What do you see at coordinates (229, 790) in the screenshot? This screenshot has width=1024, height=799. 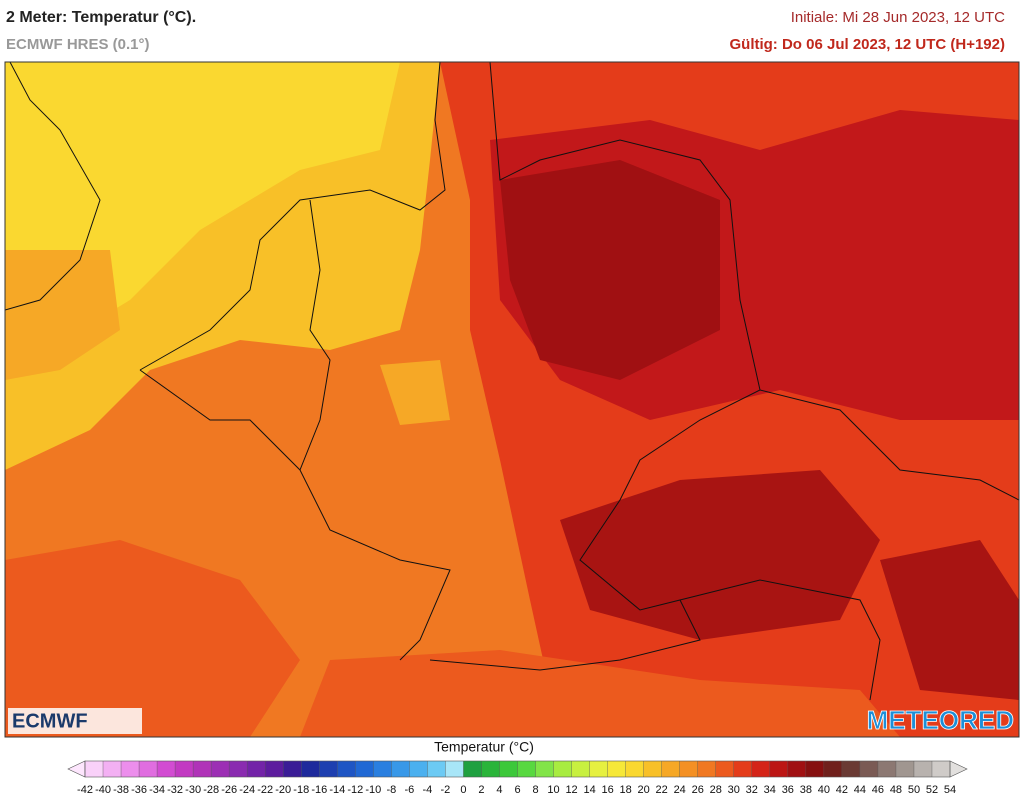 I see `colorbar-tick-label: -26` at bounding box center [229, 790].